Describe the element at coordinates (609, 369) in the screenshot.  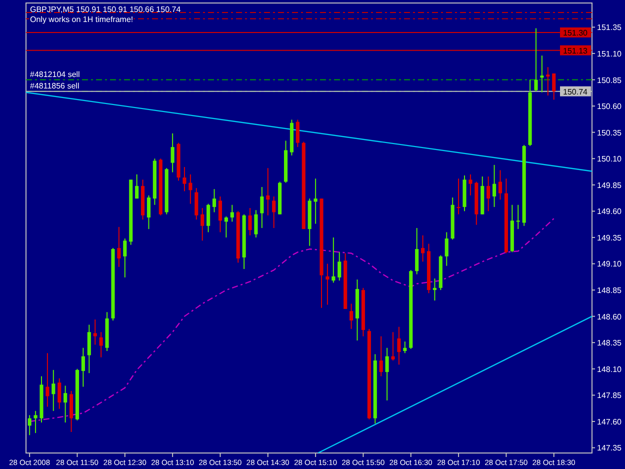
I see `y-tick-label: 148.10` at that location.